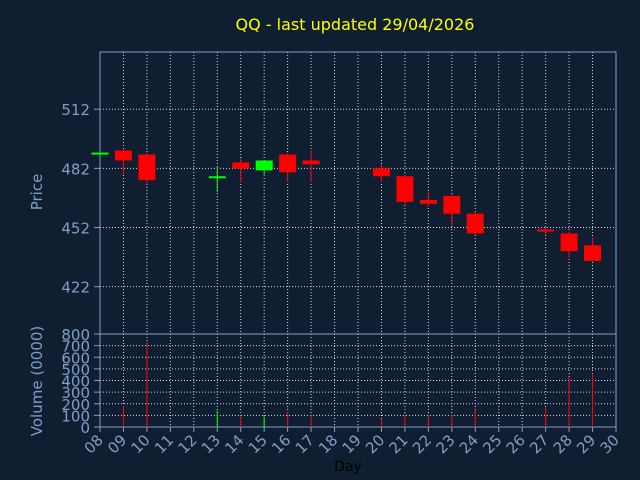  What do you see at coordinates (37, 381) in the screenshot?
I see `volume-axis-label: Volume (0000)` at bounding box center [37, 381].